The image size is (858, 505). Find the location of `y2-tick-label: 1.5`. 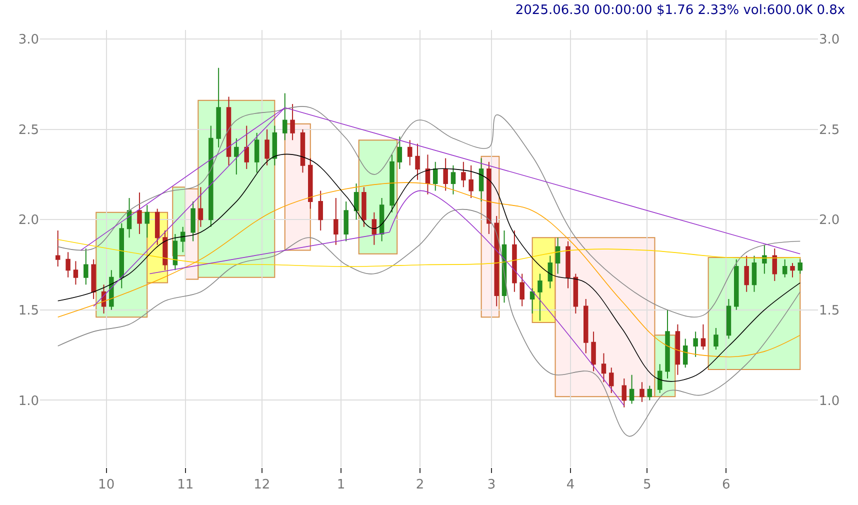

y2-tick-label: 1.5 is located at coordinates (829, 310).